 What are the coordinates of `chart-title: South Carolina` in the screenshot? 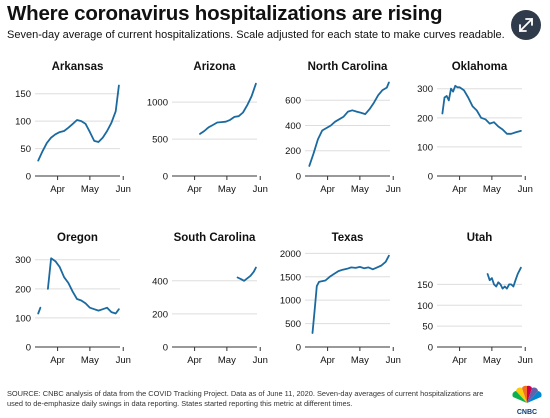 It's located at (215, 238).